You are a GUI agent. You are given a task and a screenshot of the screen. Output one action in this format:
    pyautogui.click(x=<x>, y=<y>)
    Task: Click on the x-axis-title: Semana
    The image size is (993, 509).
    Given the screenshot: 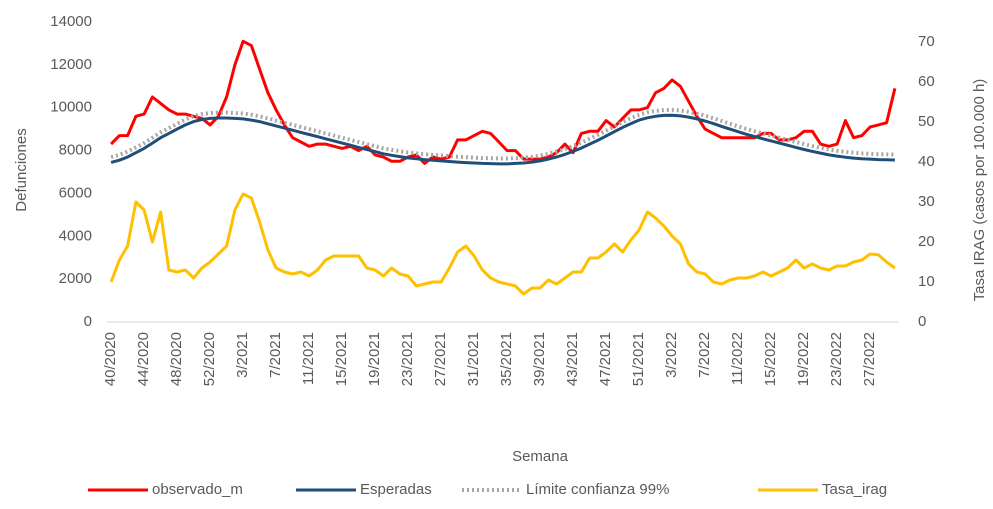 What is the action you would take?
    pyautogui.click(x=540, y=456)
    